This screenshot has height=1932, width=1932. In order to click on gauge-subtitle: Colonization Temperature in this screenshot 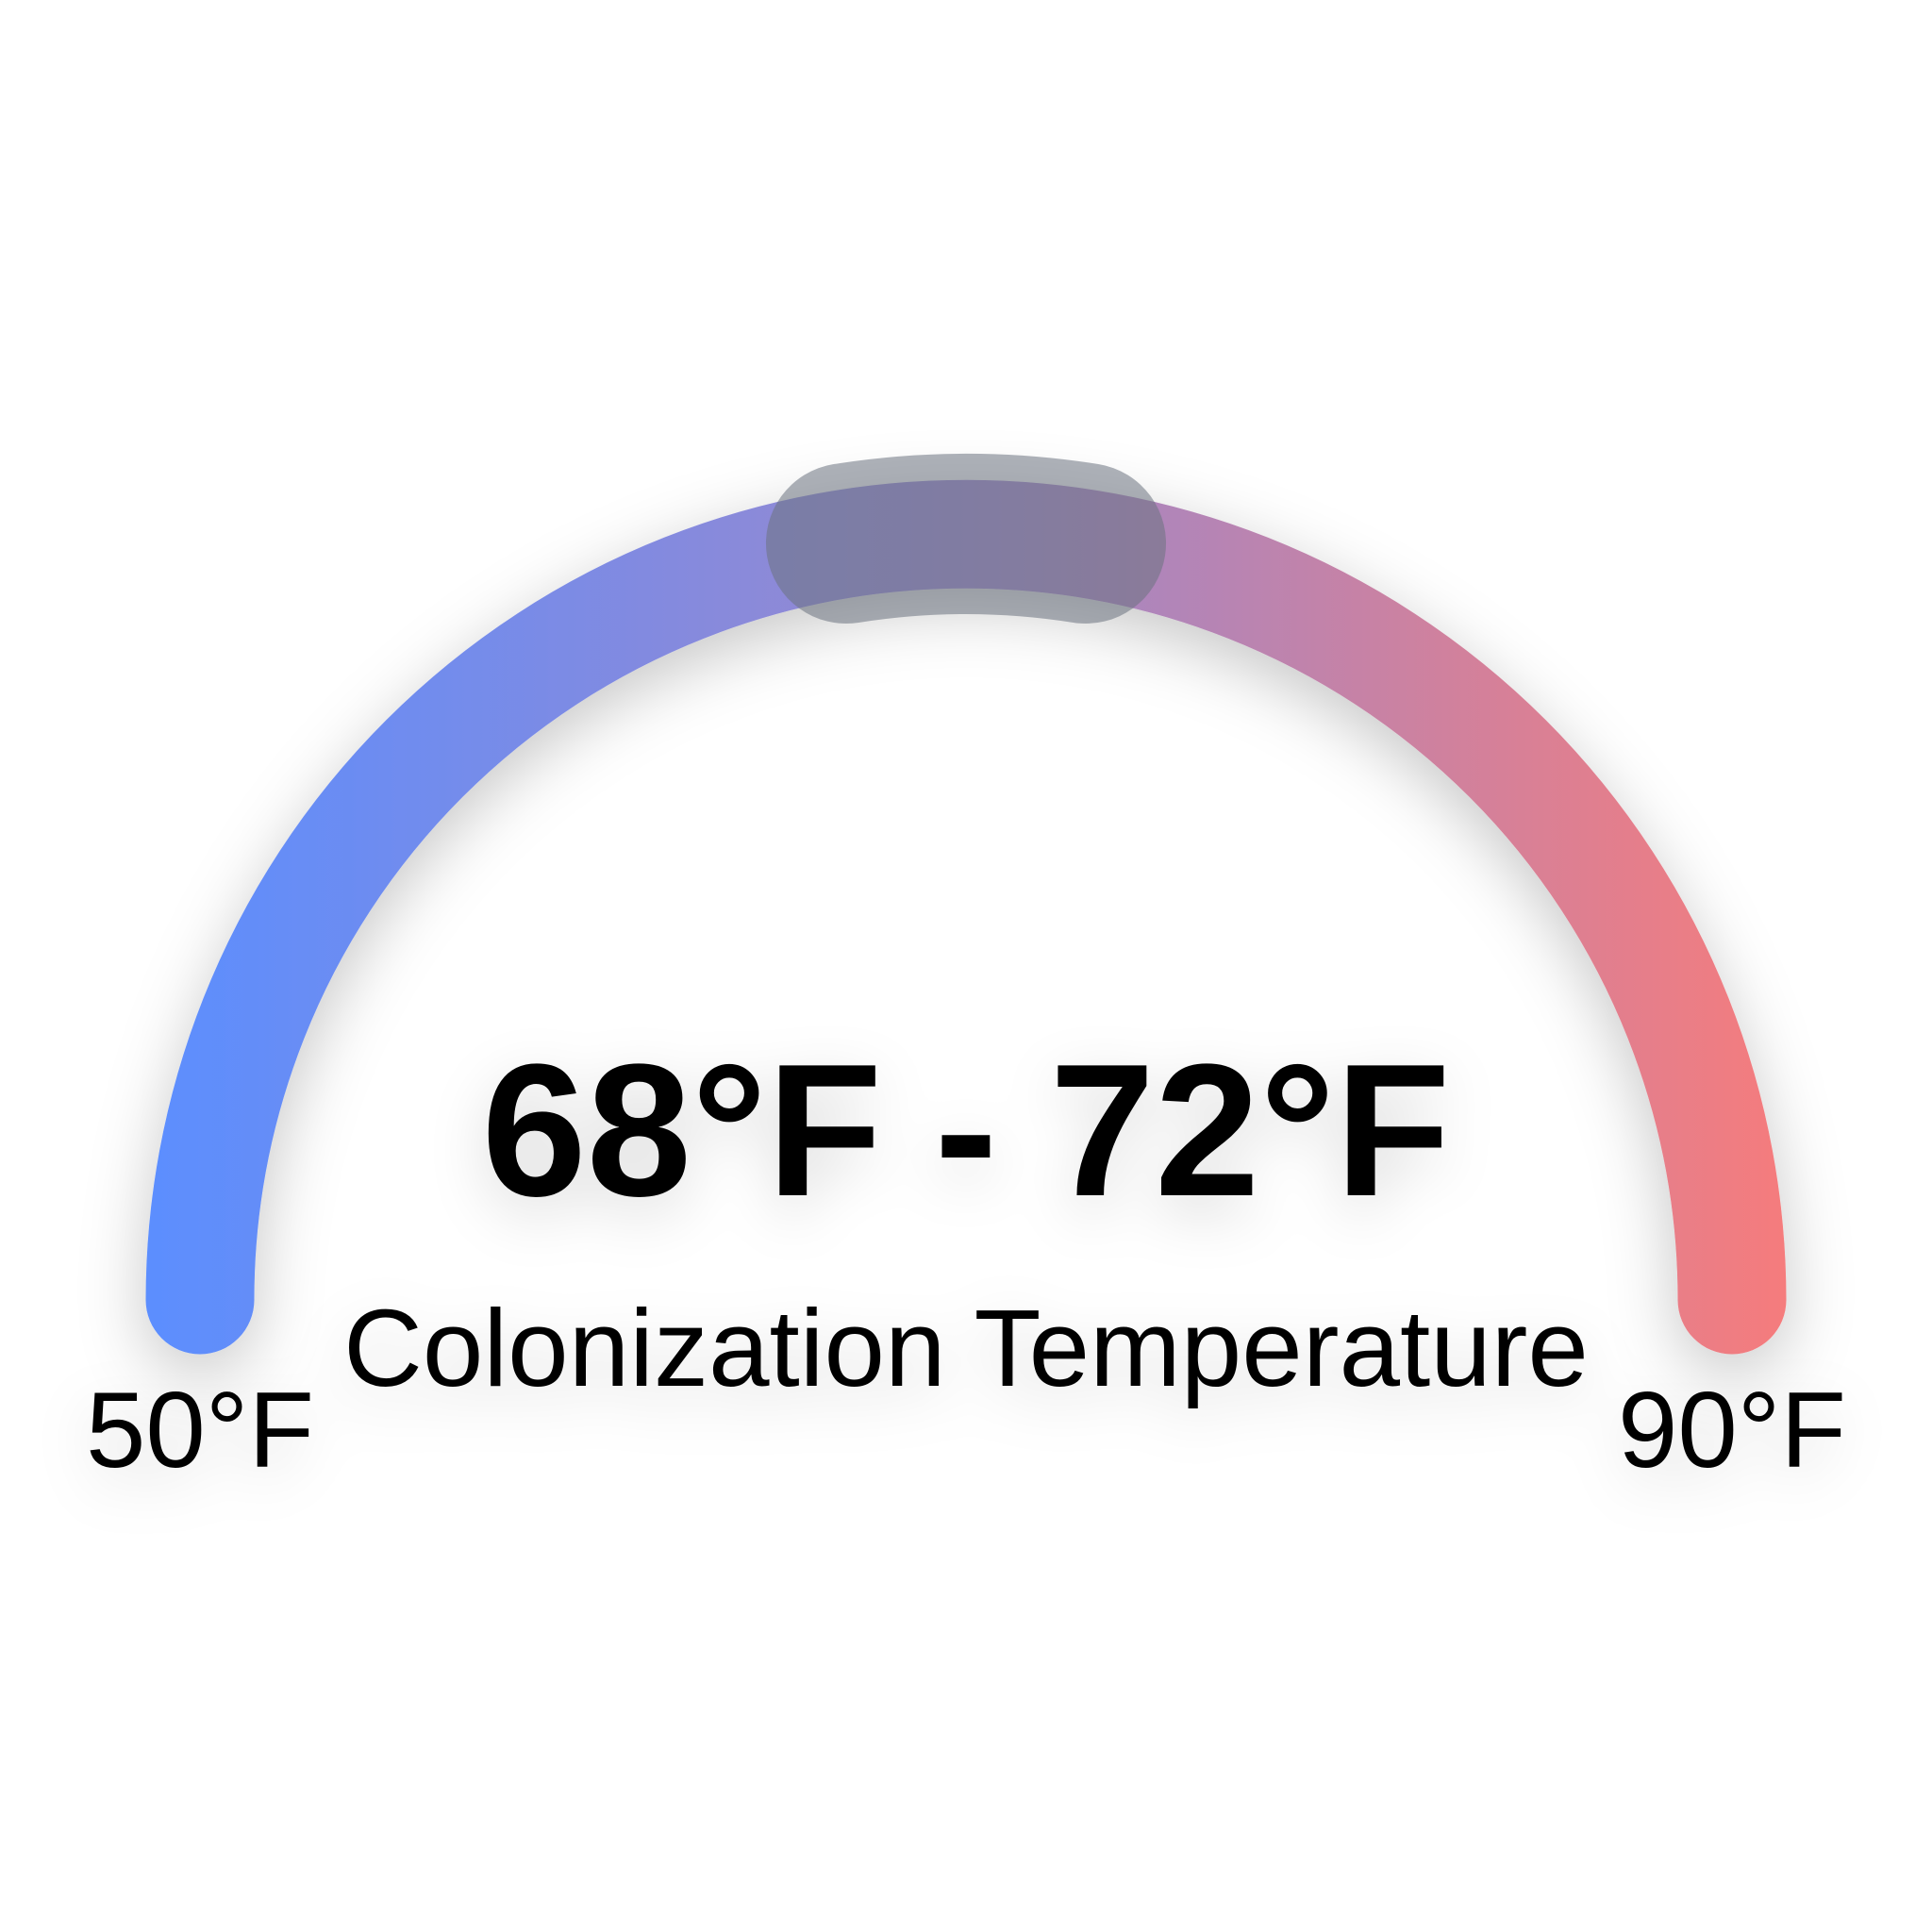, I will do `click(966, 1348)`.